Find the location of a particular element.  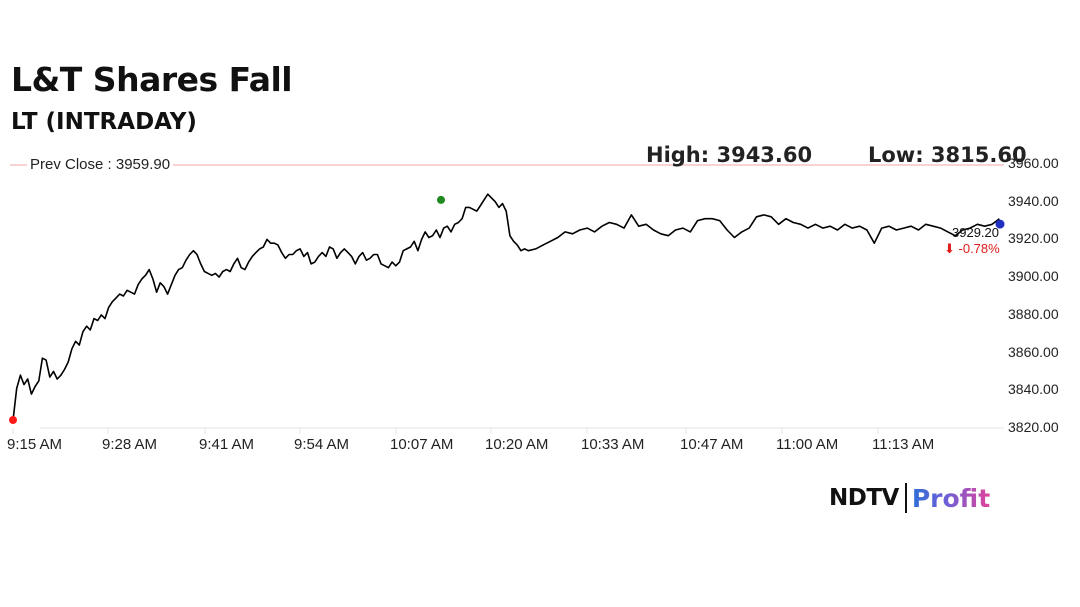

y-tick-label: 3820.00 is located at coordinates (1033, 427).